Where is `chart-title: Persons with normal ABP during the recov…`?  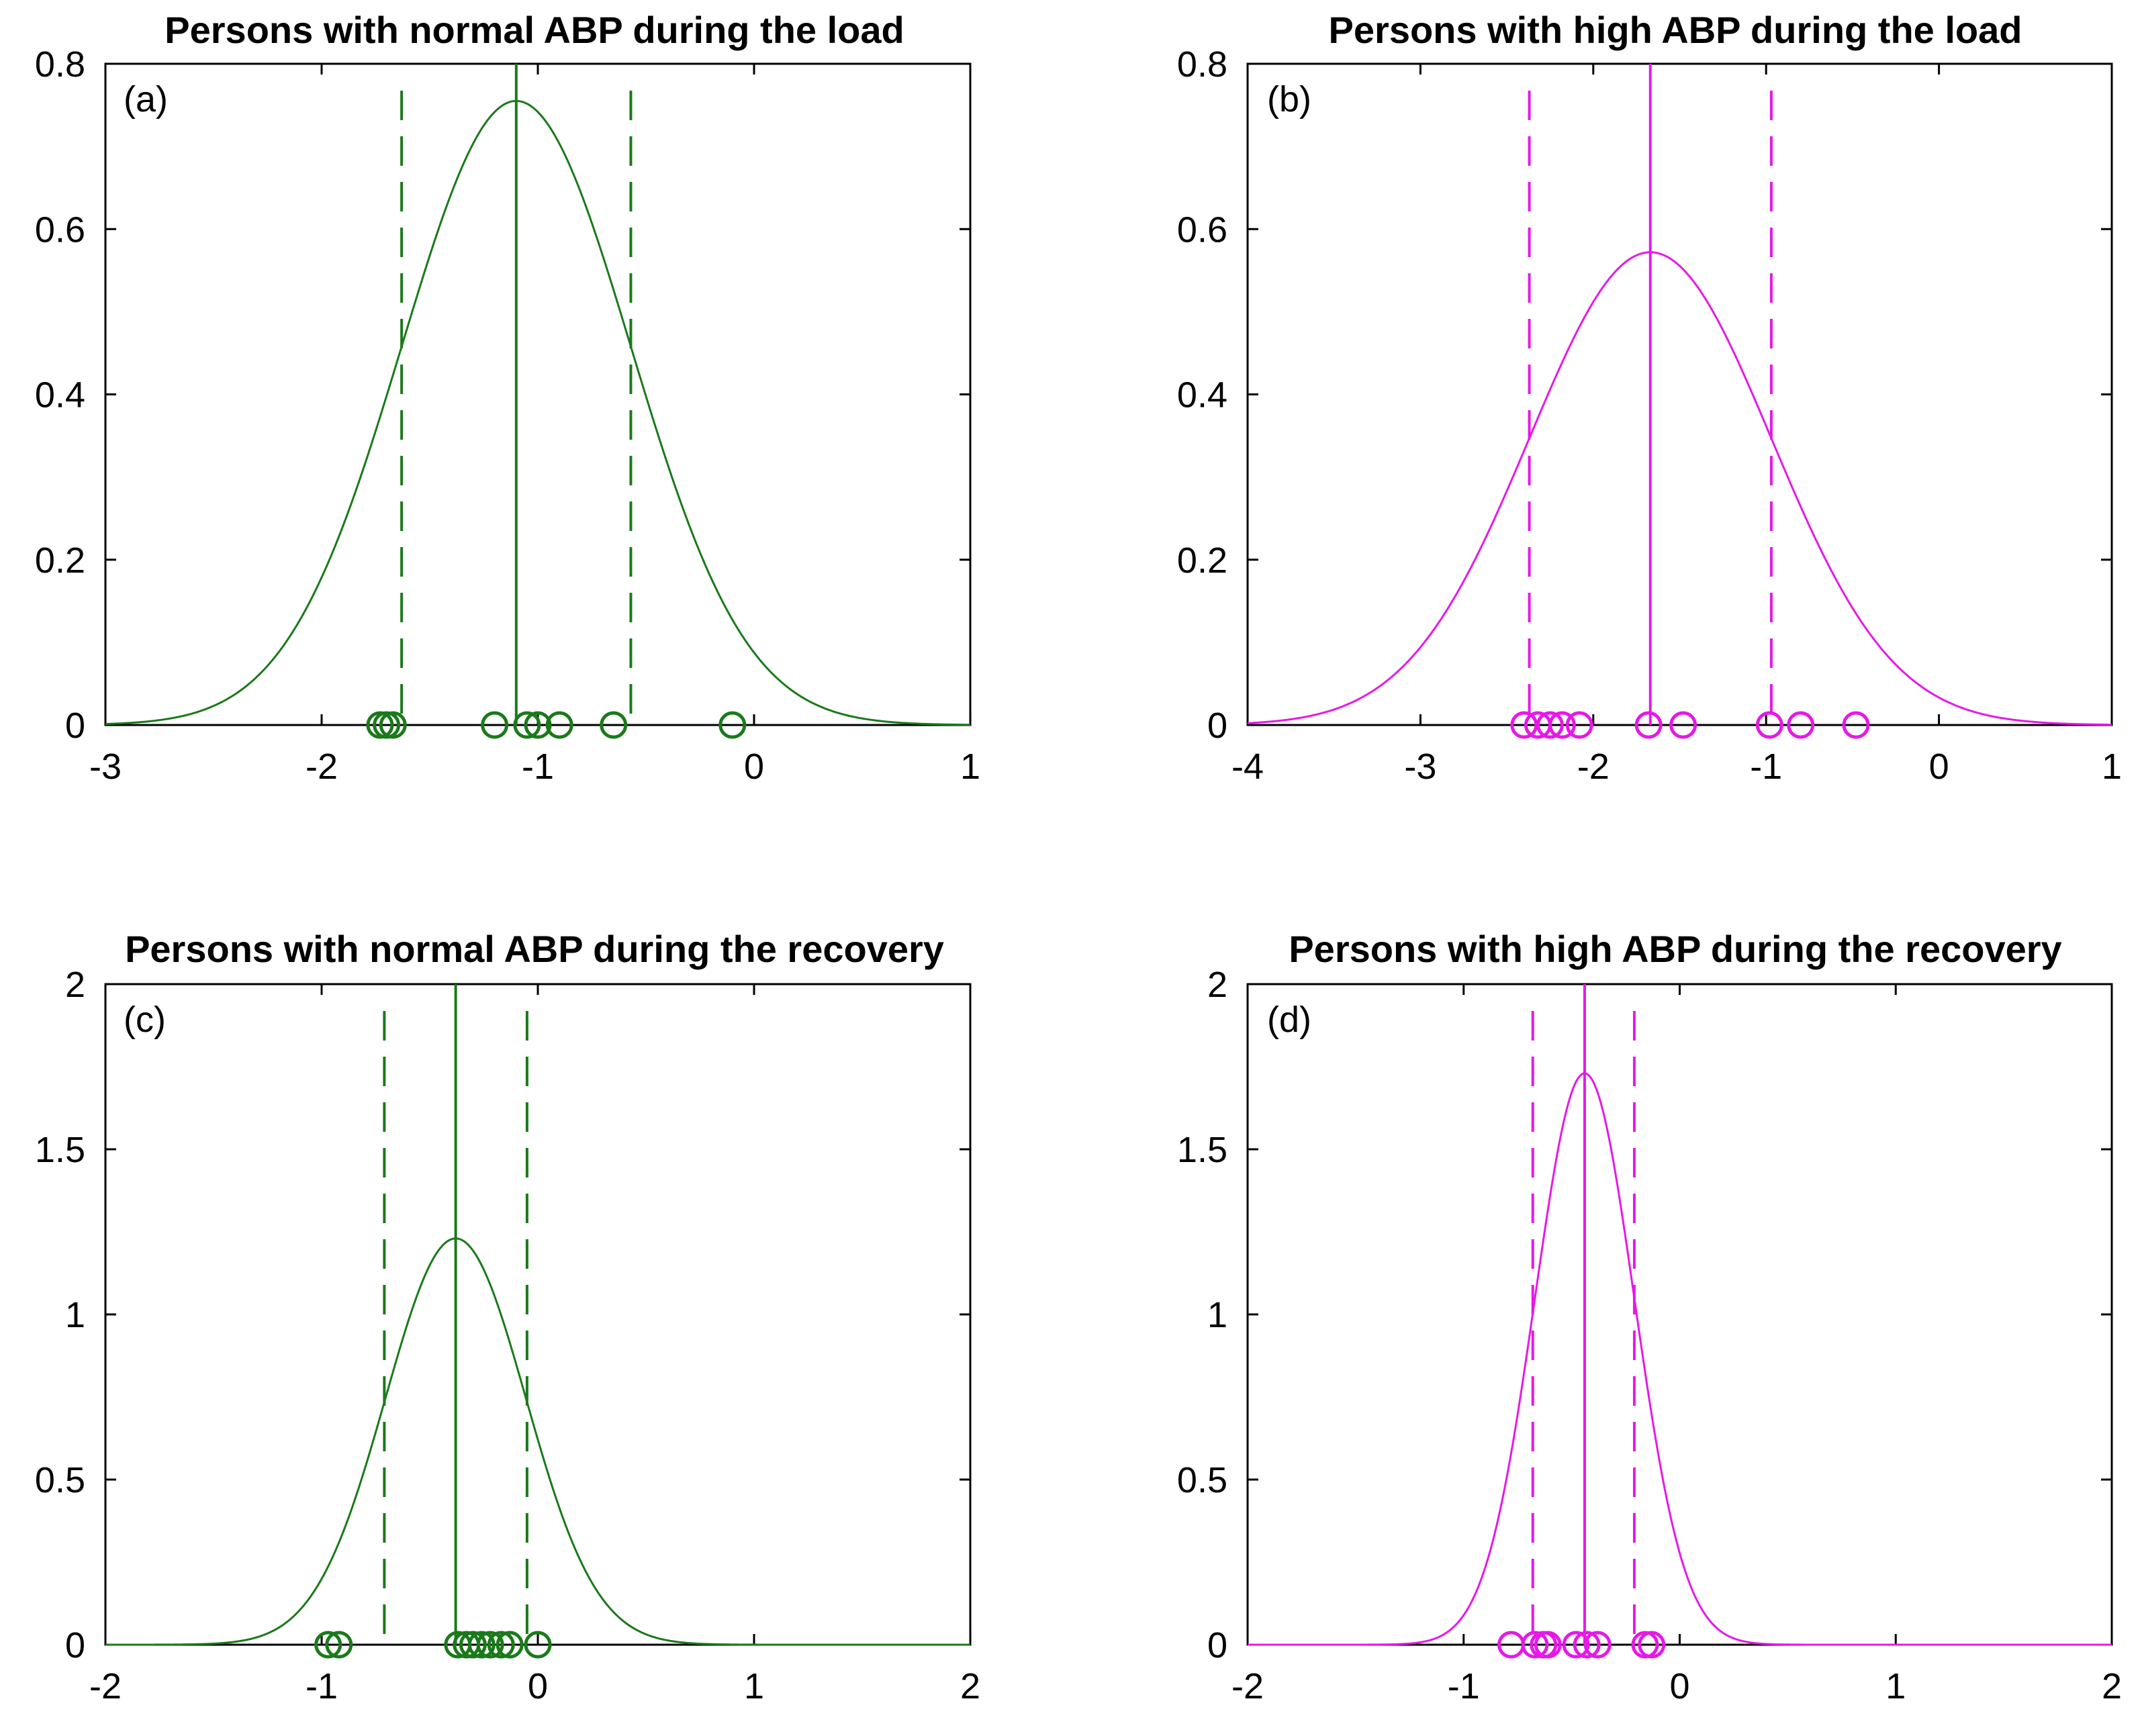
chart-title: Persons with normal ABP during the recov… is located at coordinates (535, 949).